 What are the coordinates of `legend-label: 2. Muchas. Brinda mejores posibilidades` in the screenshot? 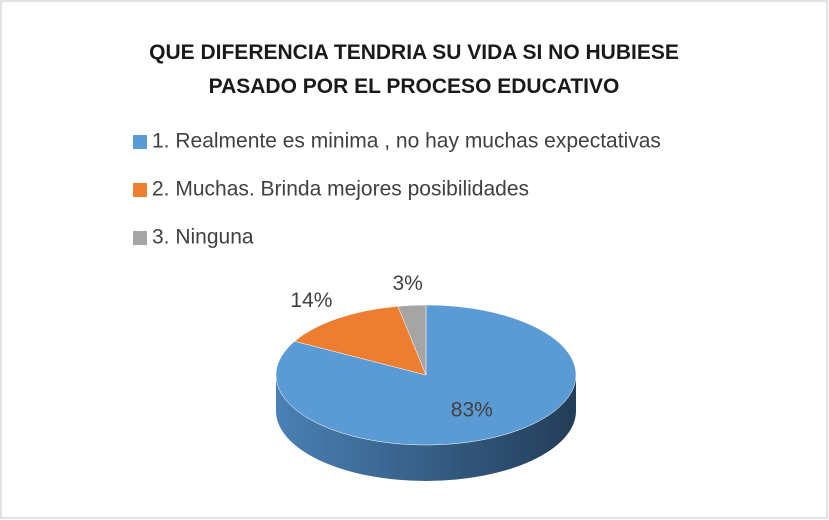 It's located at (340, 189).